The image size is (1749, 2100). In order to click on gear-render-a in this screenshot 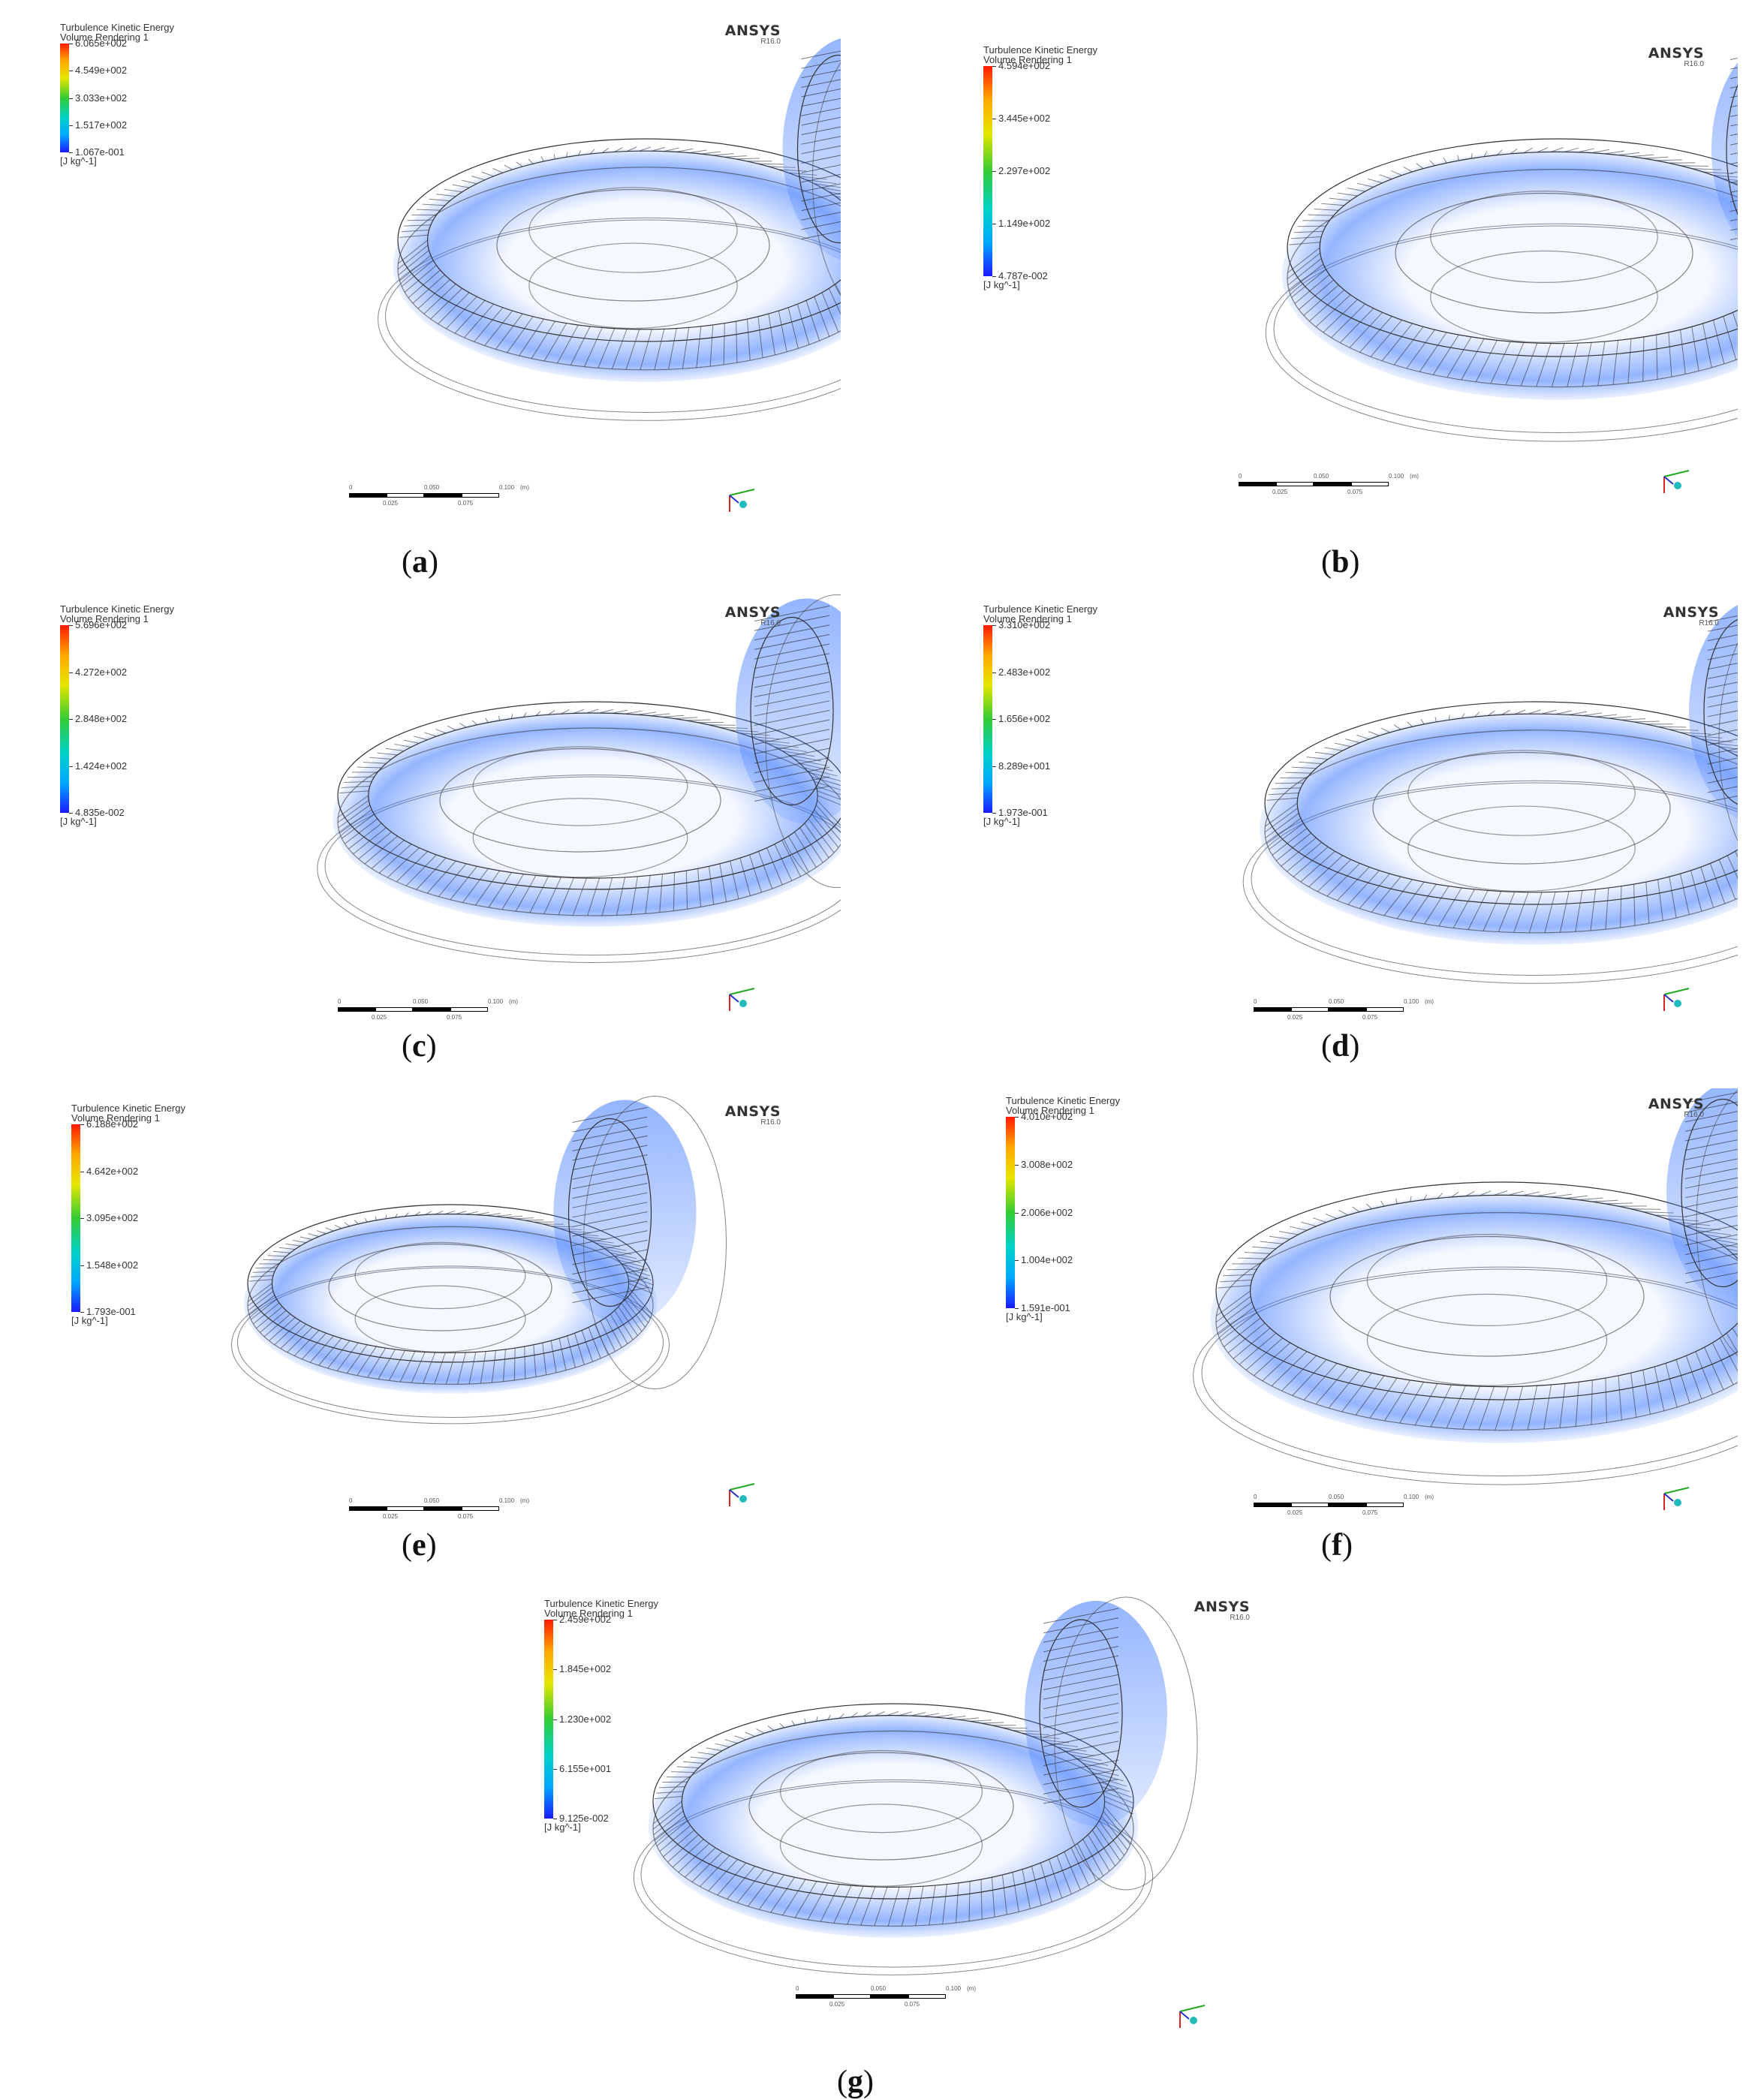, I will do `click(428, 274)`.